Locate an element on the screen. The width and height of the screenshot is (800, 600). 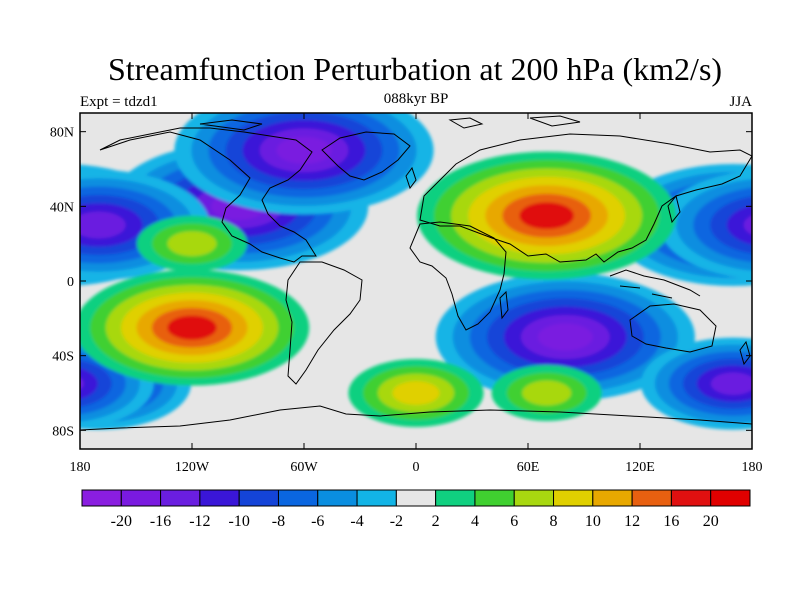
coast-south-america is located at coordinates (324, 323).